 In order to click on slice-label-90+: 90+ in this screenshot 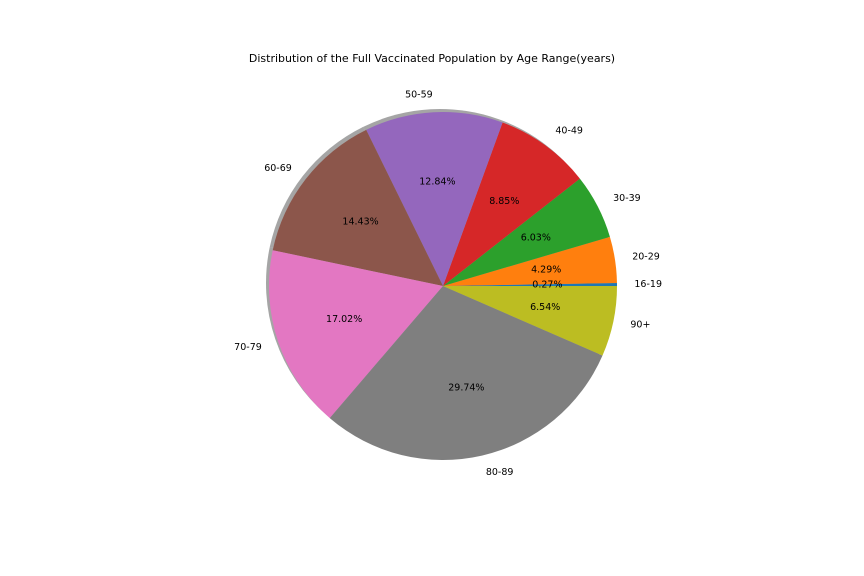, I will do `click(640, 325)`.